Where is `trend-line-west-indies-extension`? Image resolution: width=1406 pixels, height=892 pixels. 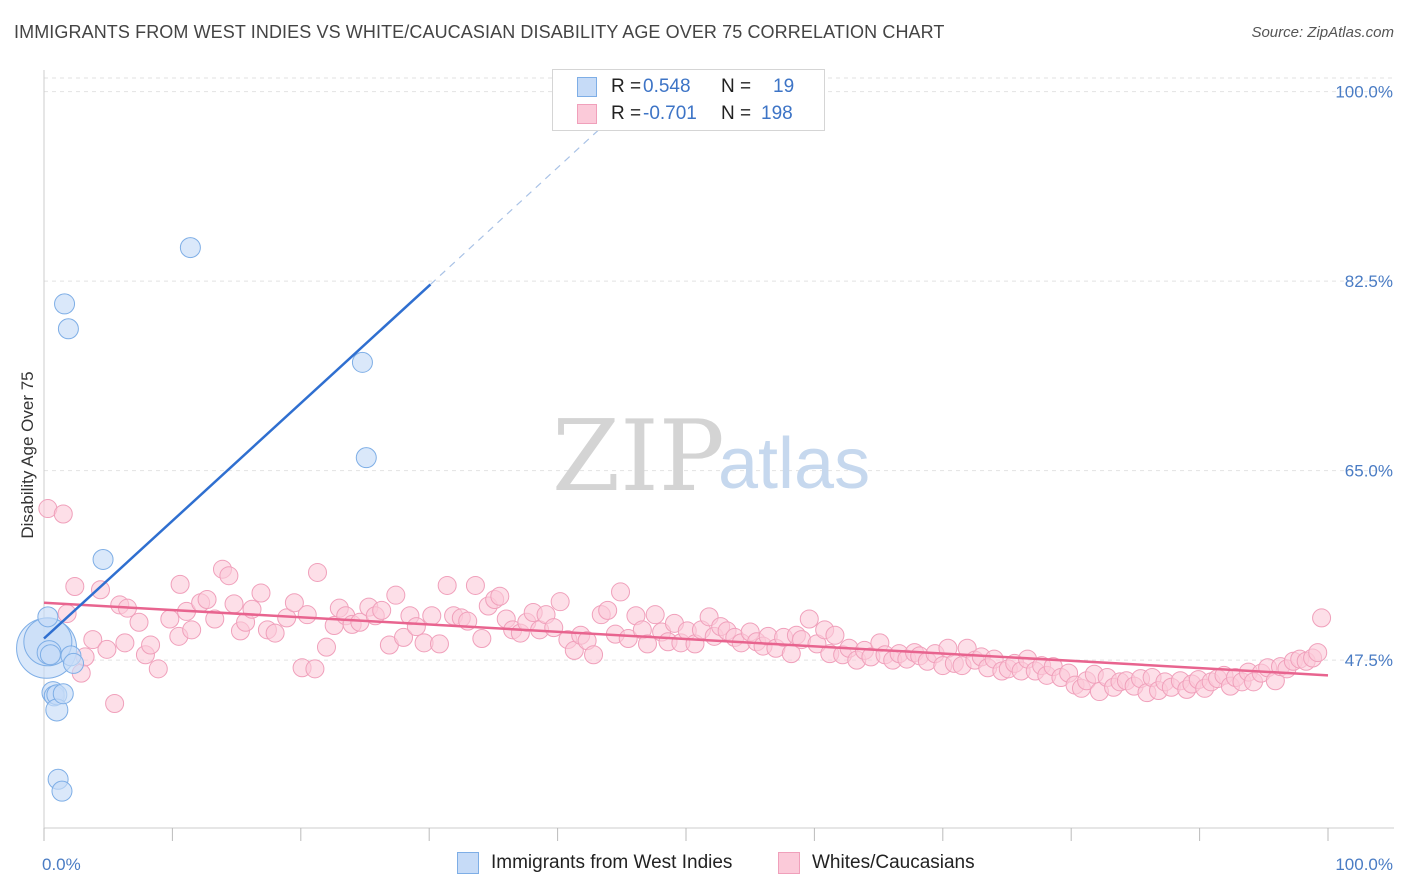
trend-line-west-indies-extension is located at coordinates (516, 205).